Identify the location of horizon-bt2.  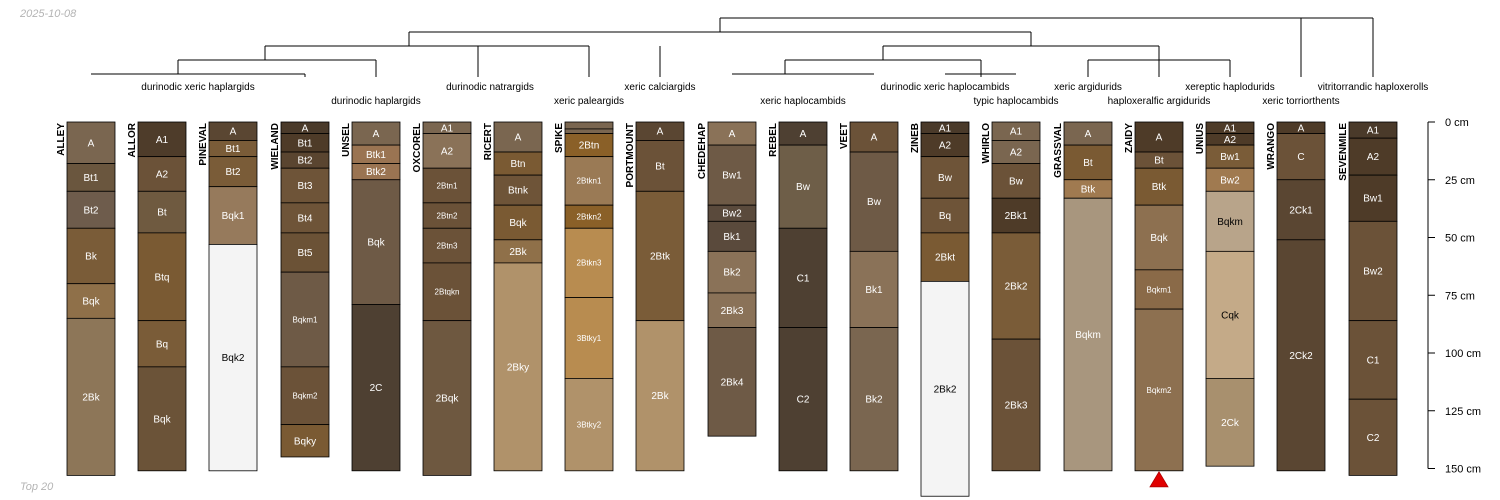
(91, 209).